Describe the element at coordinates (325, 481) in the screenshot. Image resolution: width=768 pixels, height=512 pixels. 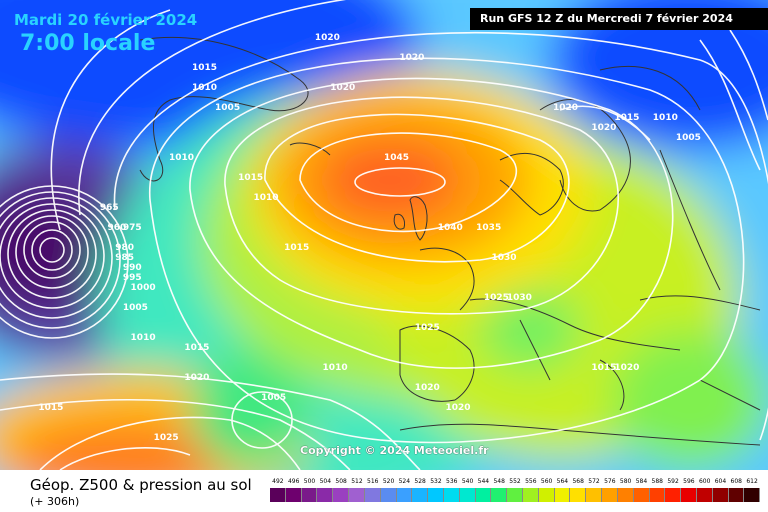
I see `color-scale-label: 504` at that location.